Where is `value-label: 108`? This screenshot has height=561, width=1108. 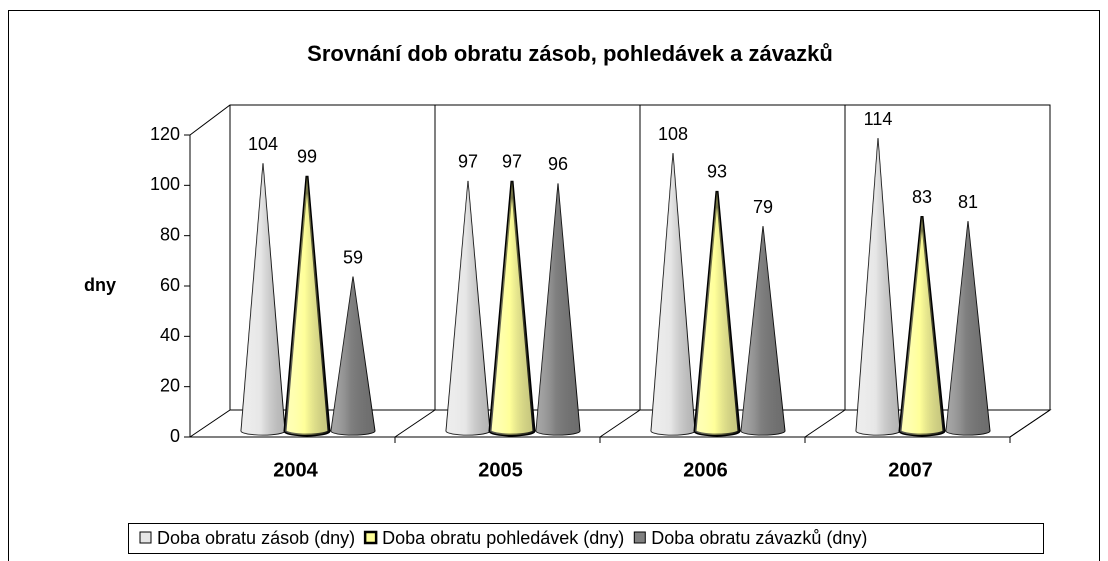 value-label: 108 is located at coordinates (673, 134).